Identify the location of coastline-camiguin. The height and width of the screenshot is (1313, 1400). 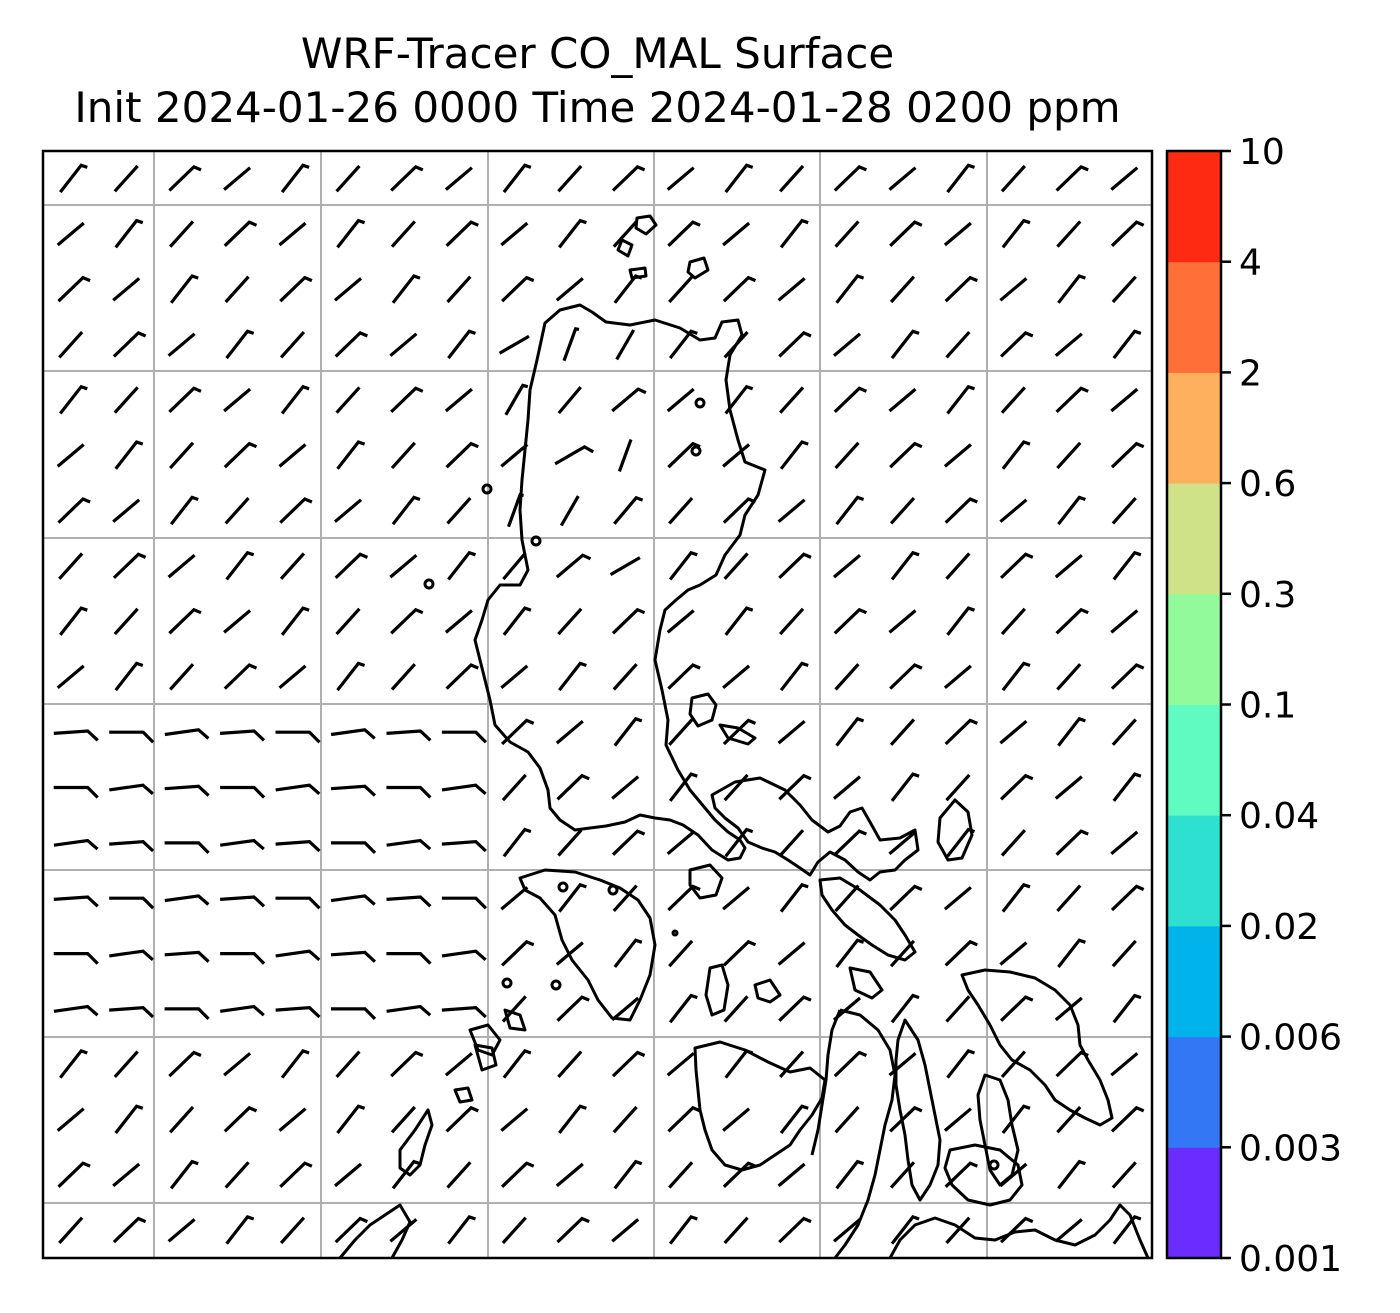
(698, 268).